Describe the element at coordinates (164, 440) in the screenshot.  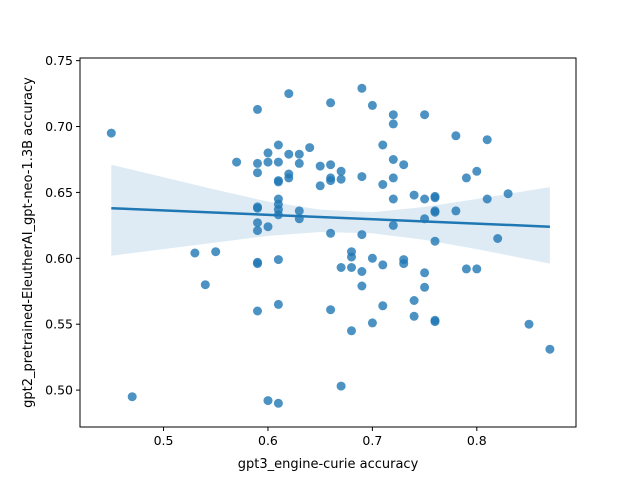
I see `x-tick-label: 0.5` at that location.